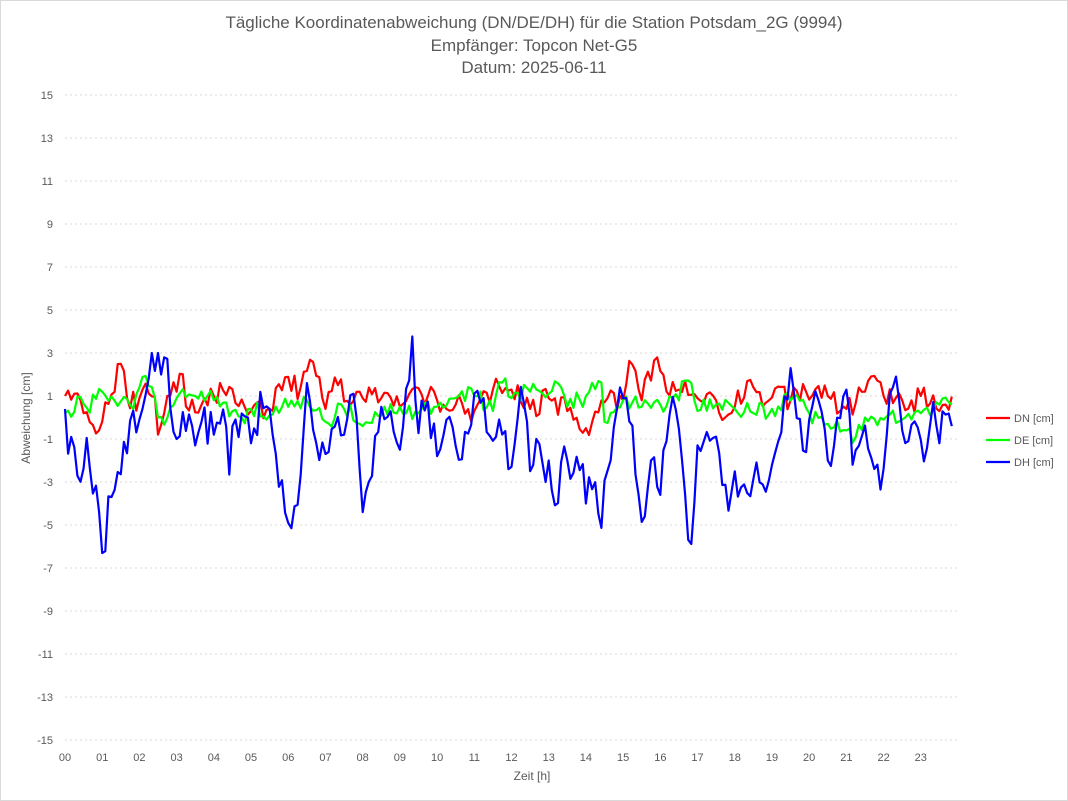 Image resolution: width=1068 pixels, height=801 pixels. What do you see at coordinates (1034, 463) in the screenshot?
I see `legend-label: DH [cm]` at bounding box center [1034, 463].